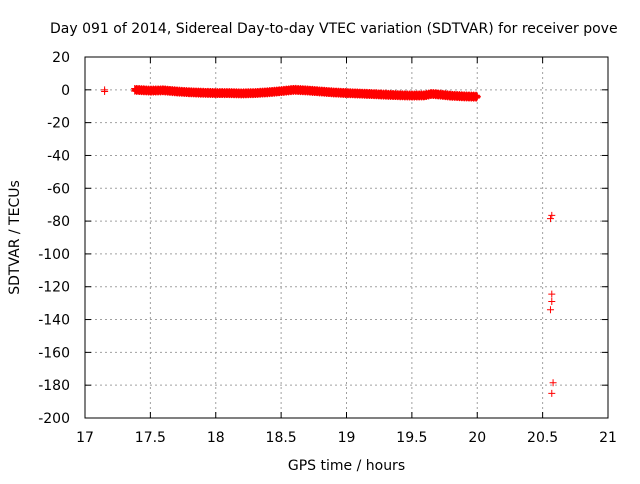 Image resolution: width=640 pixels, height=484 pixels. Describe the element at coordinates (54, 386) in the screenshot. I see `y-tick-label: -180` at that location.